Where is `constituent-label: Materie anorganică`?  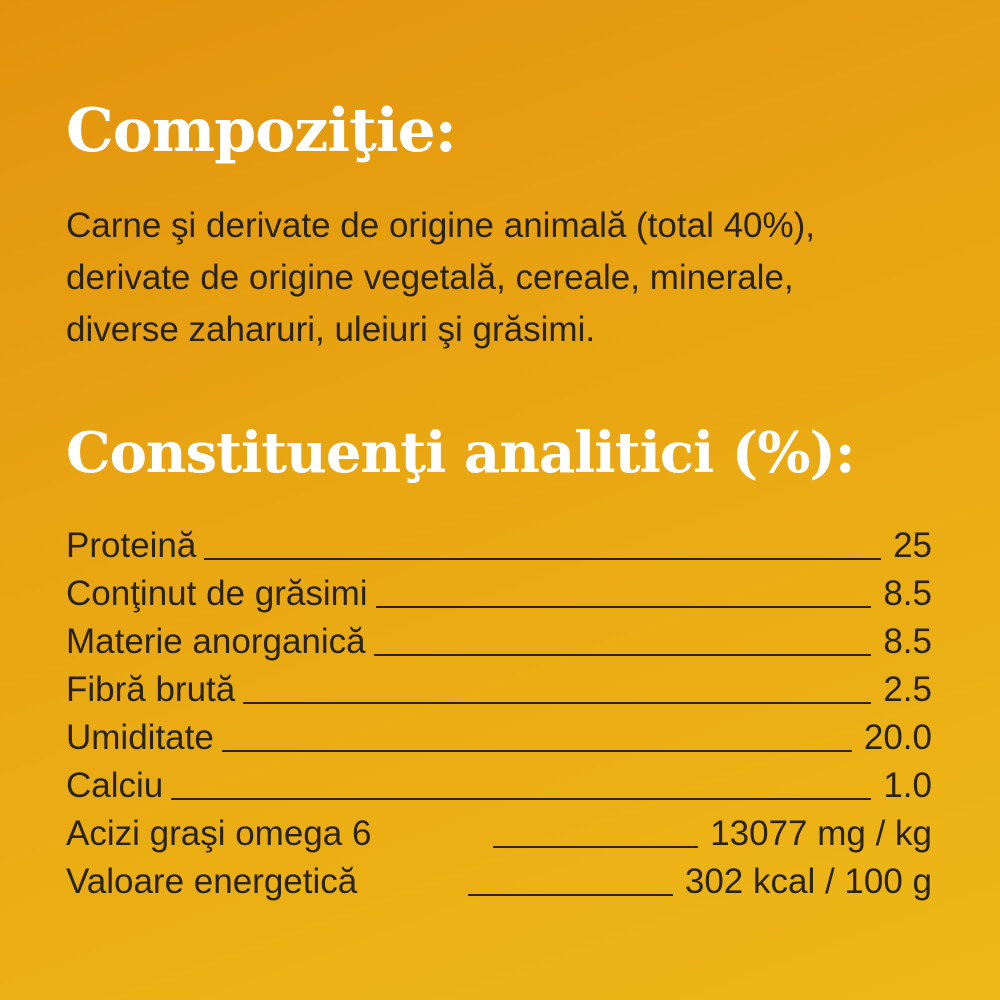
constituent-label: Materie anorganică is located at coordinates (216, 641).